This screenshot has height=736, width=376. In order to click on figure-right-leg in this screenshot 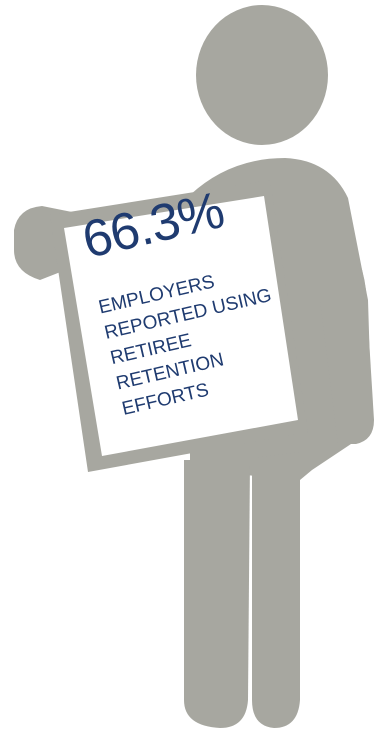, I will do `click(276, 590)`.